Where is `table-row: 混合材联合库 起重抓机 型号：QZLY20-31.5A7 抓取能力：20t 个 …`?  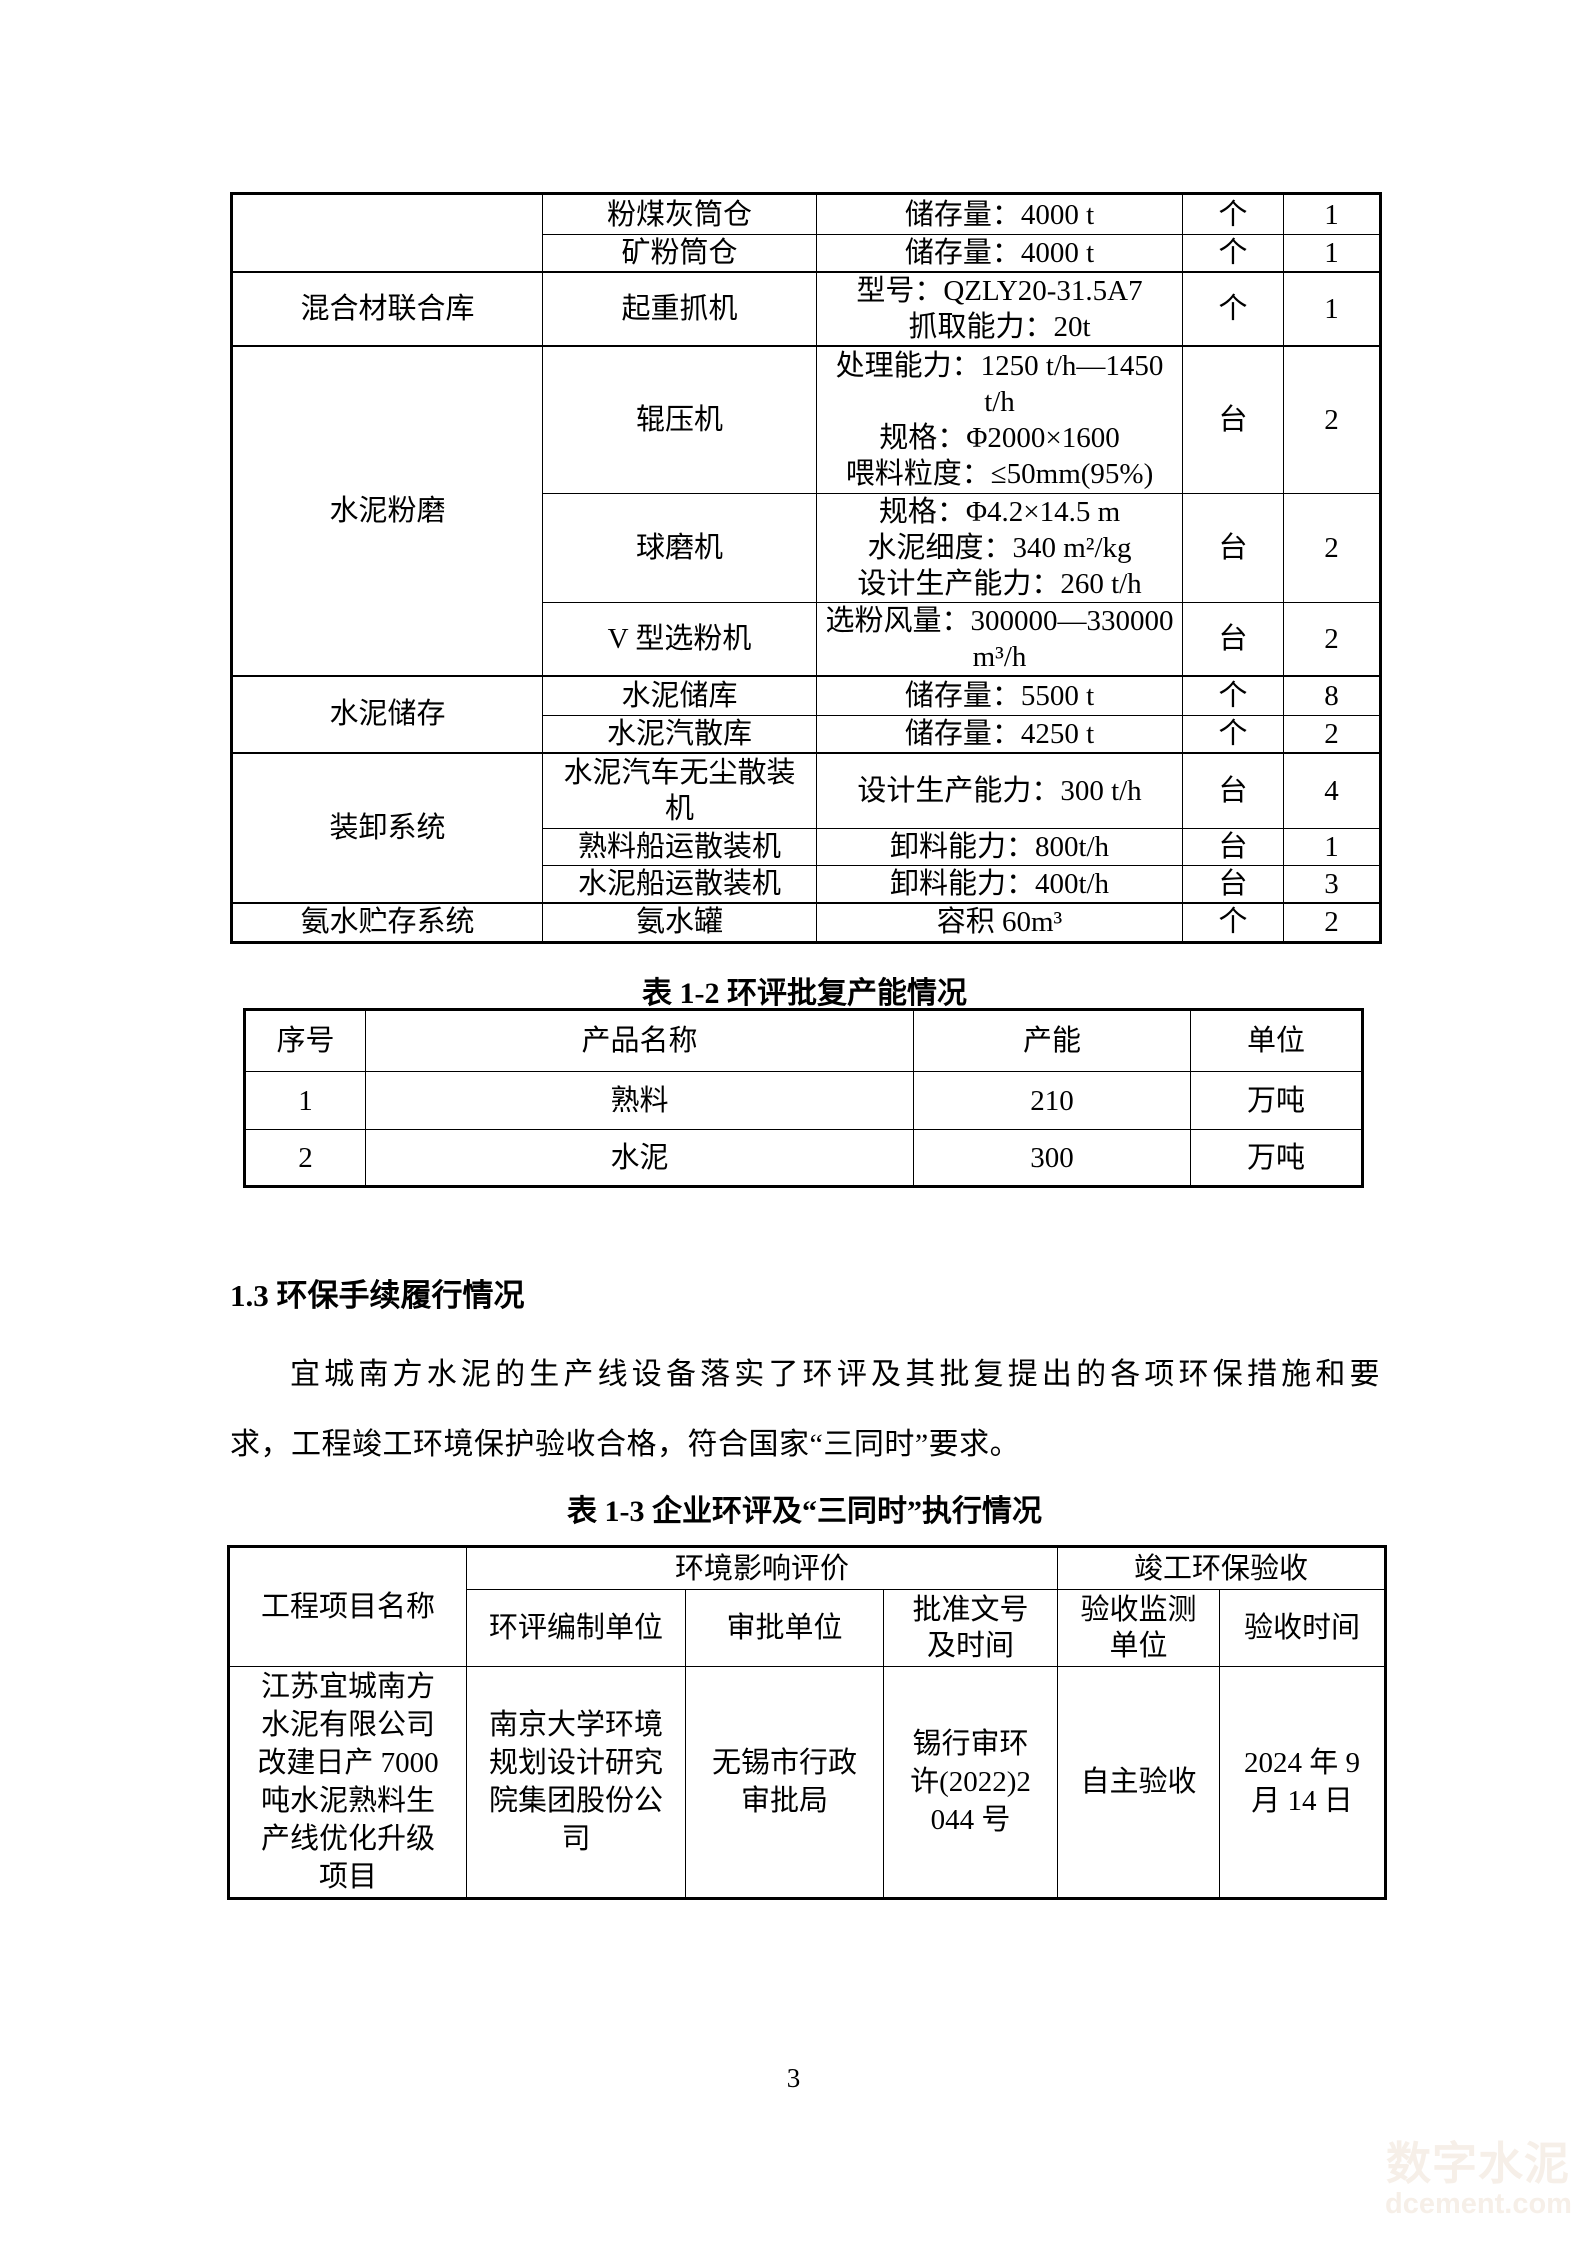
table-row: 混合材联合库 起重抓机 型号：QZLY20-31.5A7 抓取能力：20t 个 … is located at coordinates (806, 309).